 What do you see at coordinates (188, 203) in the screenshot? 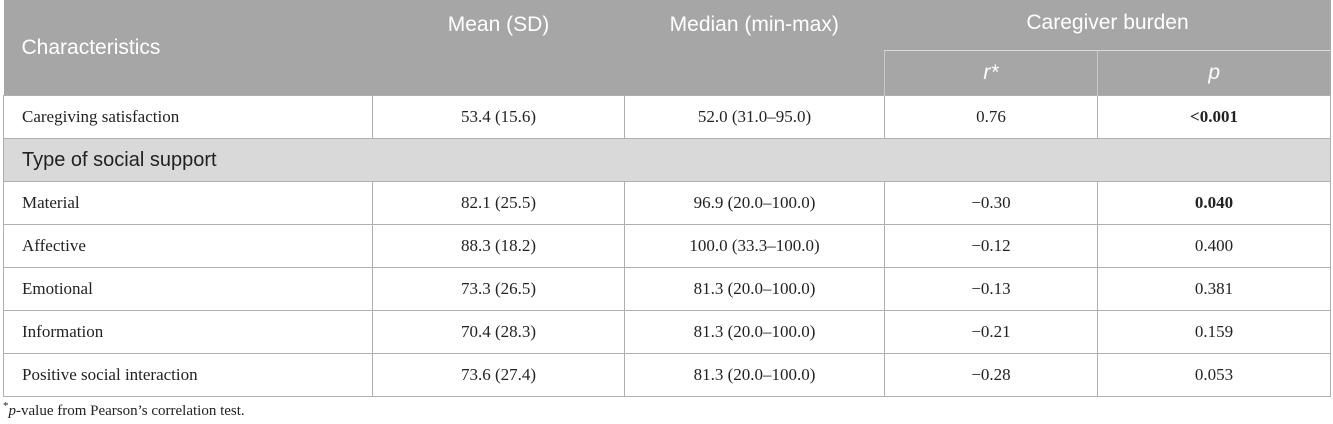
I see `row-label: Material` at bounding box center [188, 203].